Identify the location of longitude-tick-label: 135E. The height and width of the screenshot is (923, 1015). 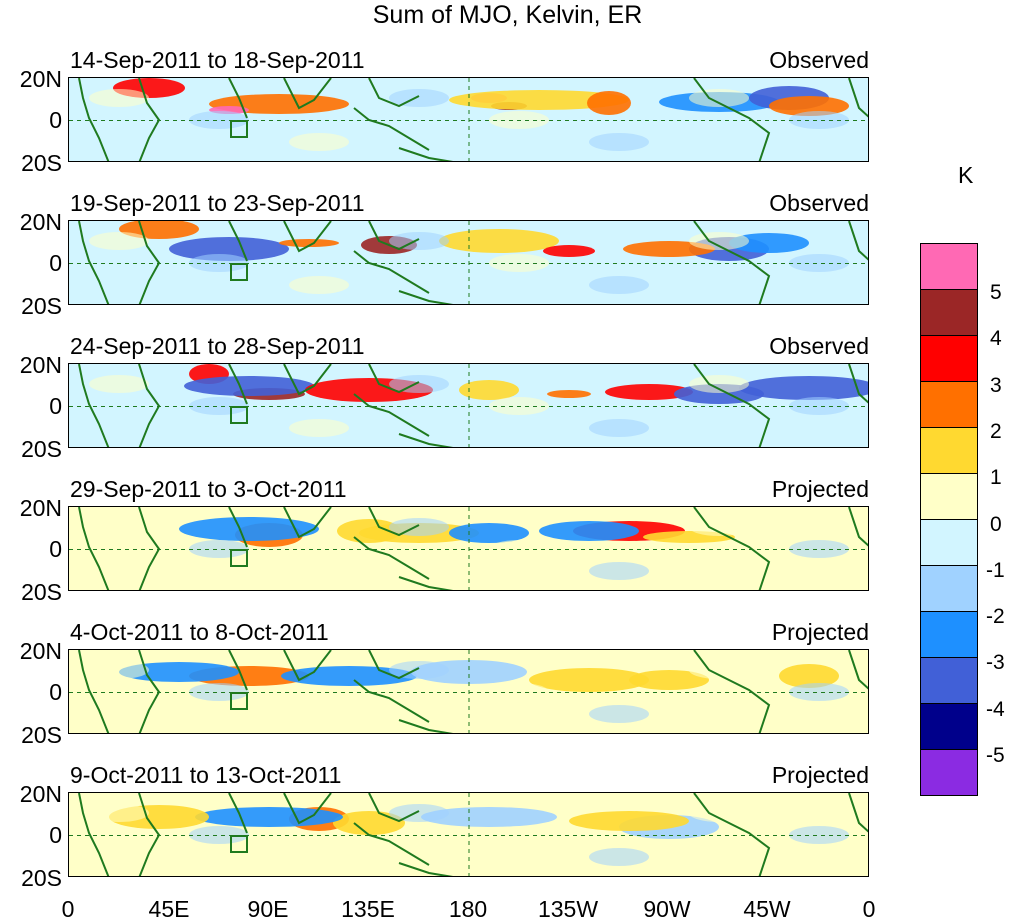
(368, 909).